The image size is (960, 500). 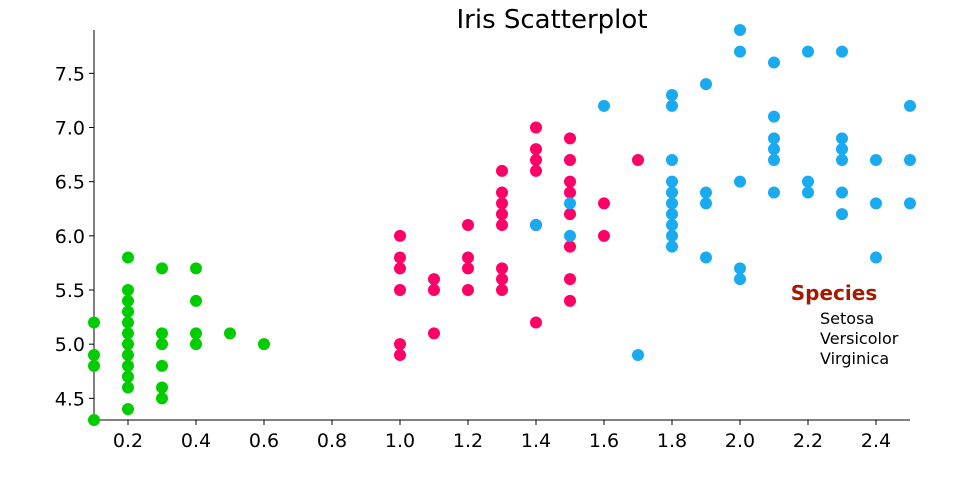 What do you see at coordinates (332, 441) in the screenshot?
I see `x-tick-label: 0.8` at bounding box center [332, 441].